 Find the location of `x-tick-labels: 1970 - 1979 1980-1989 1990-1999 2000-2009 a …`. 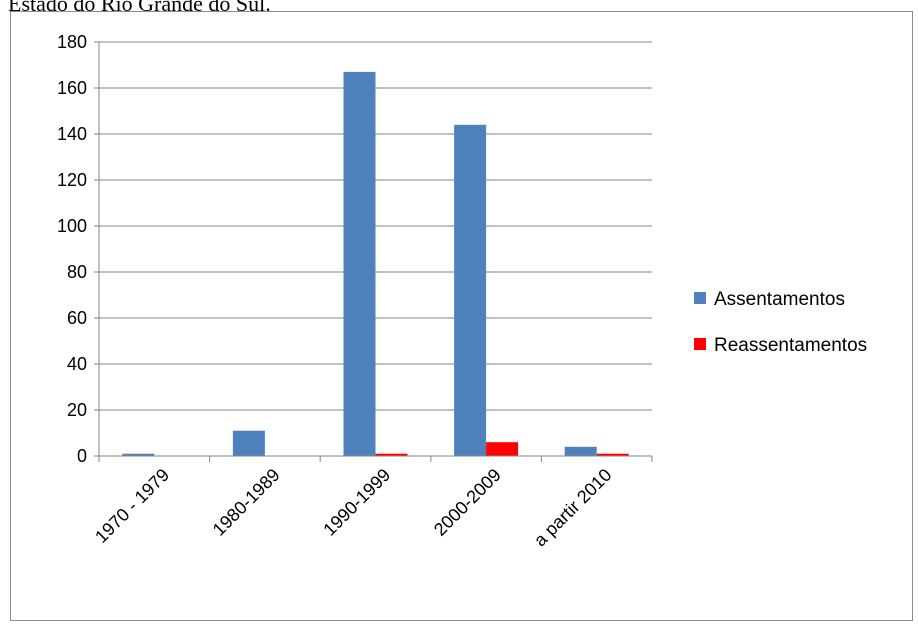

x-tick-labels: 1970 - 1979 1980-1989 1990-1999 2000-2009 a … is located at coordinates (353, 508).